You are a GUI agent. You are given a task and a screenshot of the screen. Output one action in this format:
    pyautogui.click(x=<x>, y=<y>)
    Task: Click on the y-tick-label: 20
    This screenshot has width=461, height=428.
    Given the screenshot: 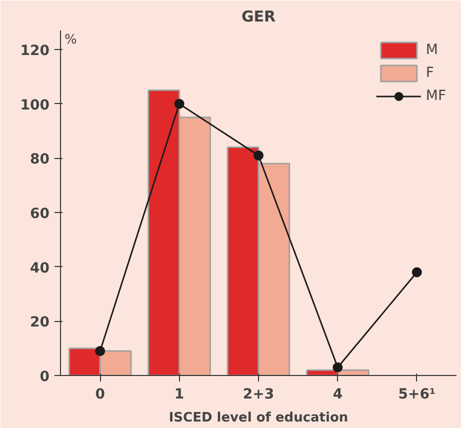 What is the action you would take?
    pyautogui.click(x=40, y=322)
    